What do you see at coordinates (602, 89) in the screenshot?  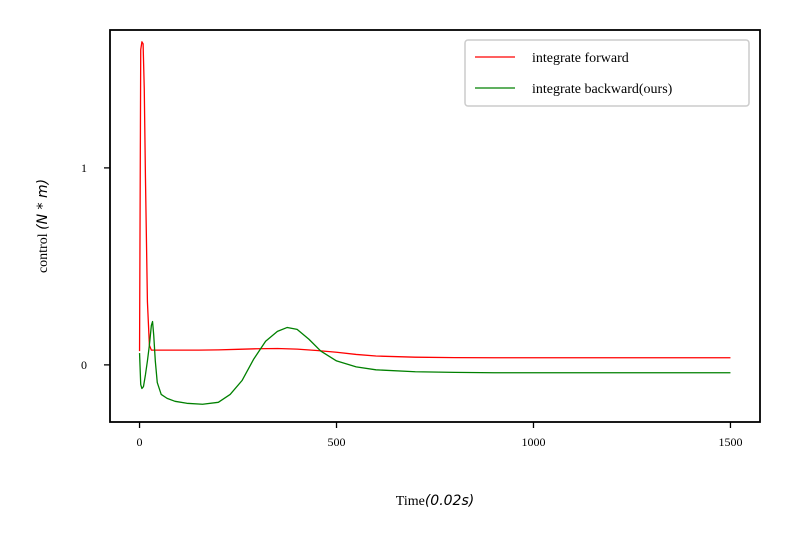 I see `legend-label-backward: integrate backward(ours)` at bounding box center [602, 89].